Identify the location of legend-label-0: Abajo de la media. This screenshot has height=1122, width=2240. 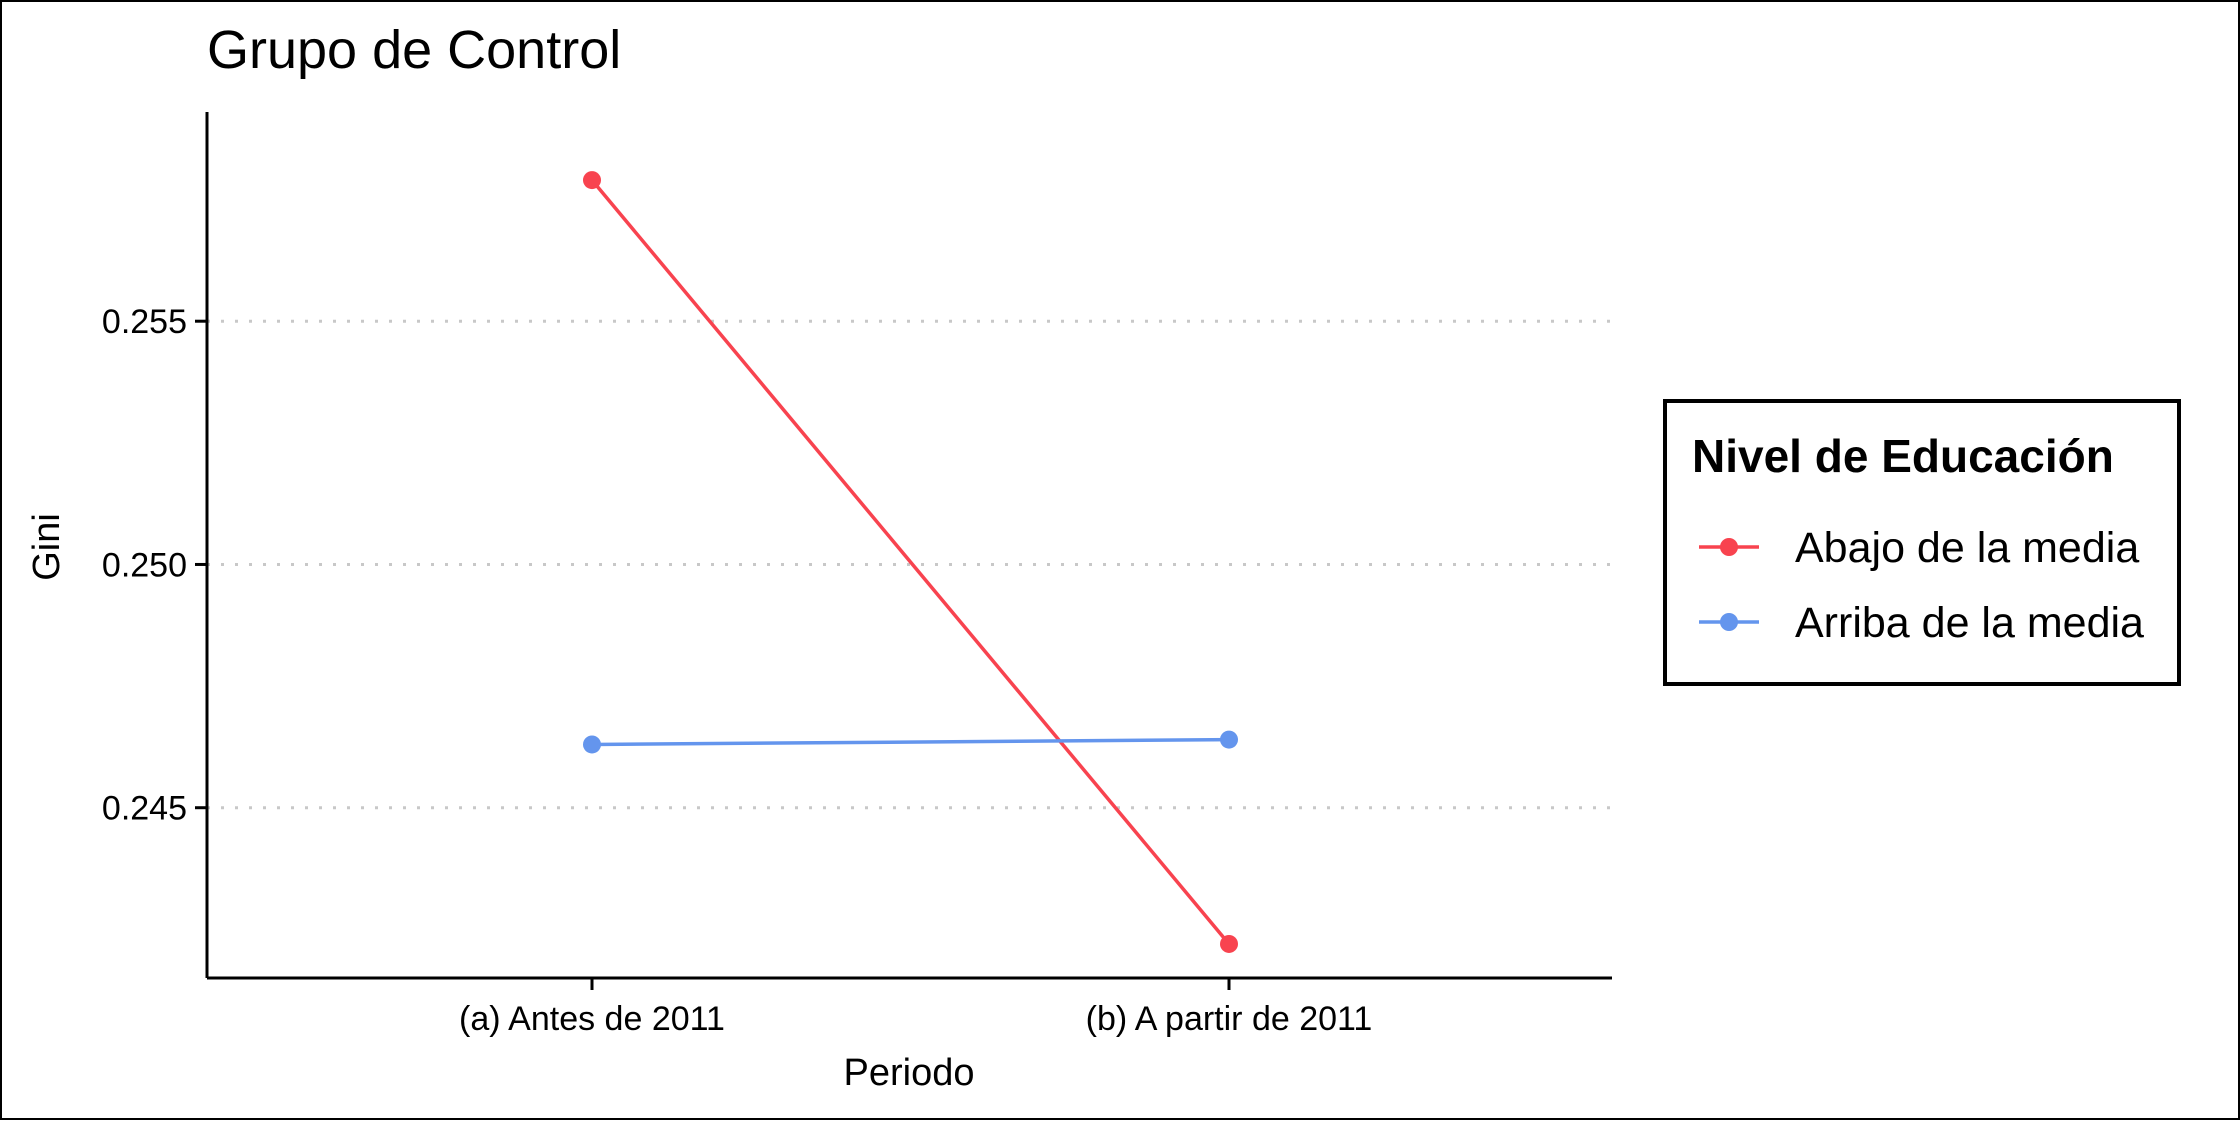
(1967, 548).